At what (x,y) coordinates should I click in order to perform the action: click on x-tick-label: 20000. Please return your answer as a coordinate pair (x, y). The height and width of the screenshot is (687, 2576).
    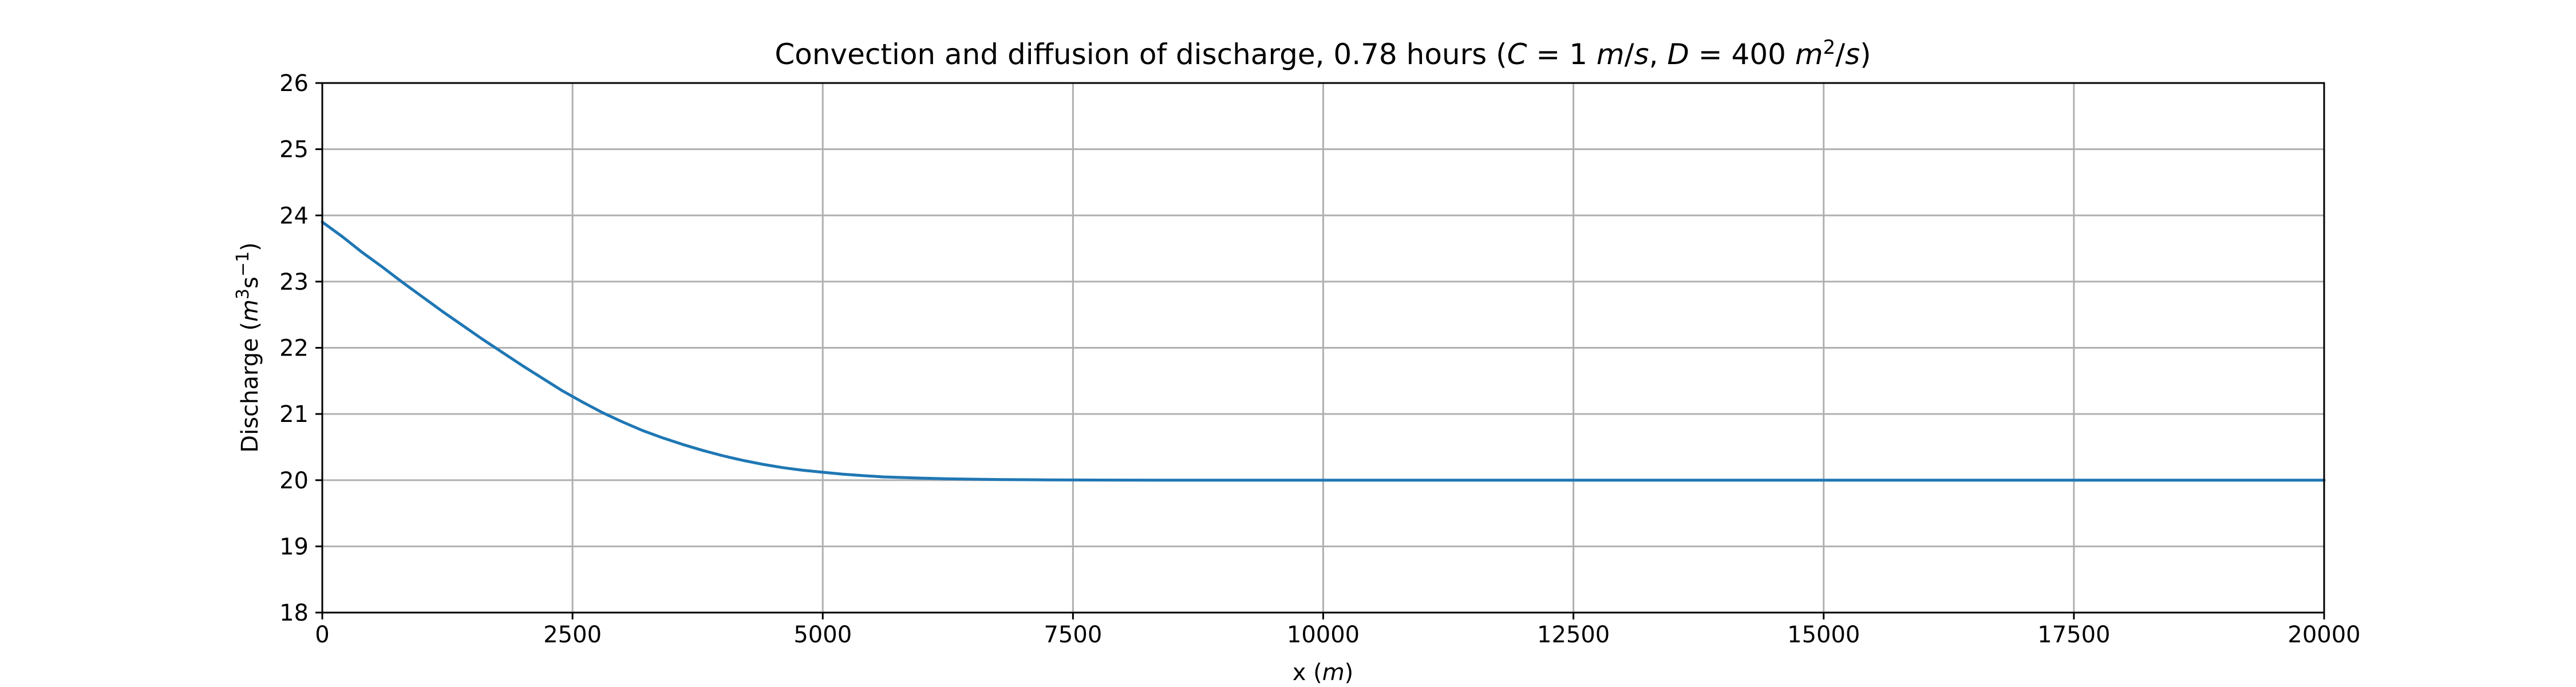
    Looking at the image, I should click on (2323, 635).